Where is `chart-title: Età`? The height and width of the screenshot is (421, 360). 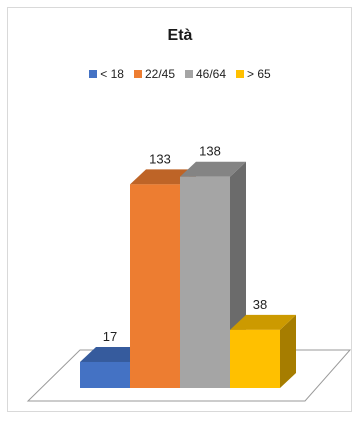
chart-title: Età is located at coordinates (180, 35).